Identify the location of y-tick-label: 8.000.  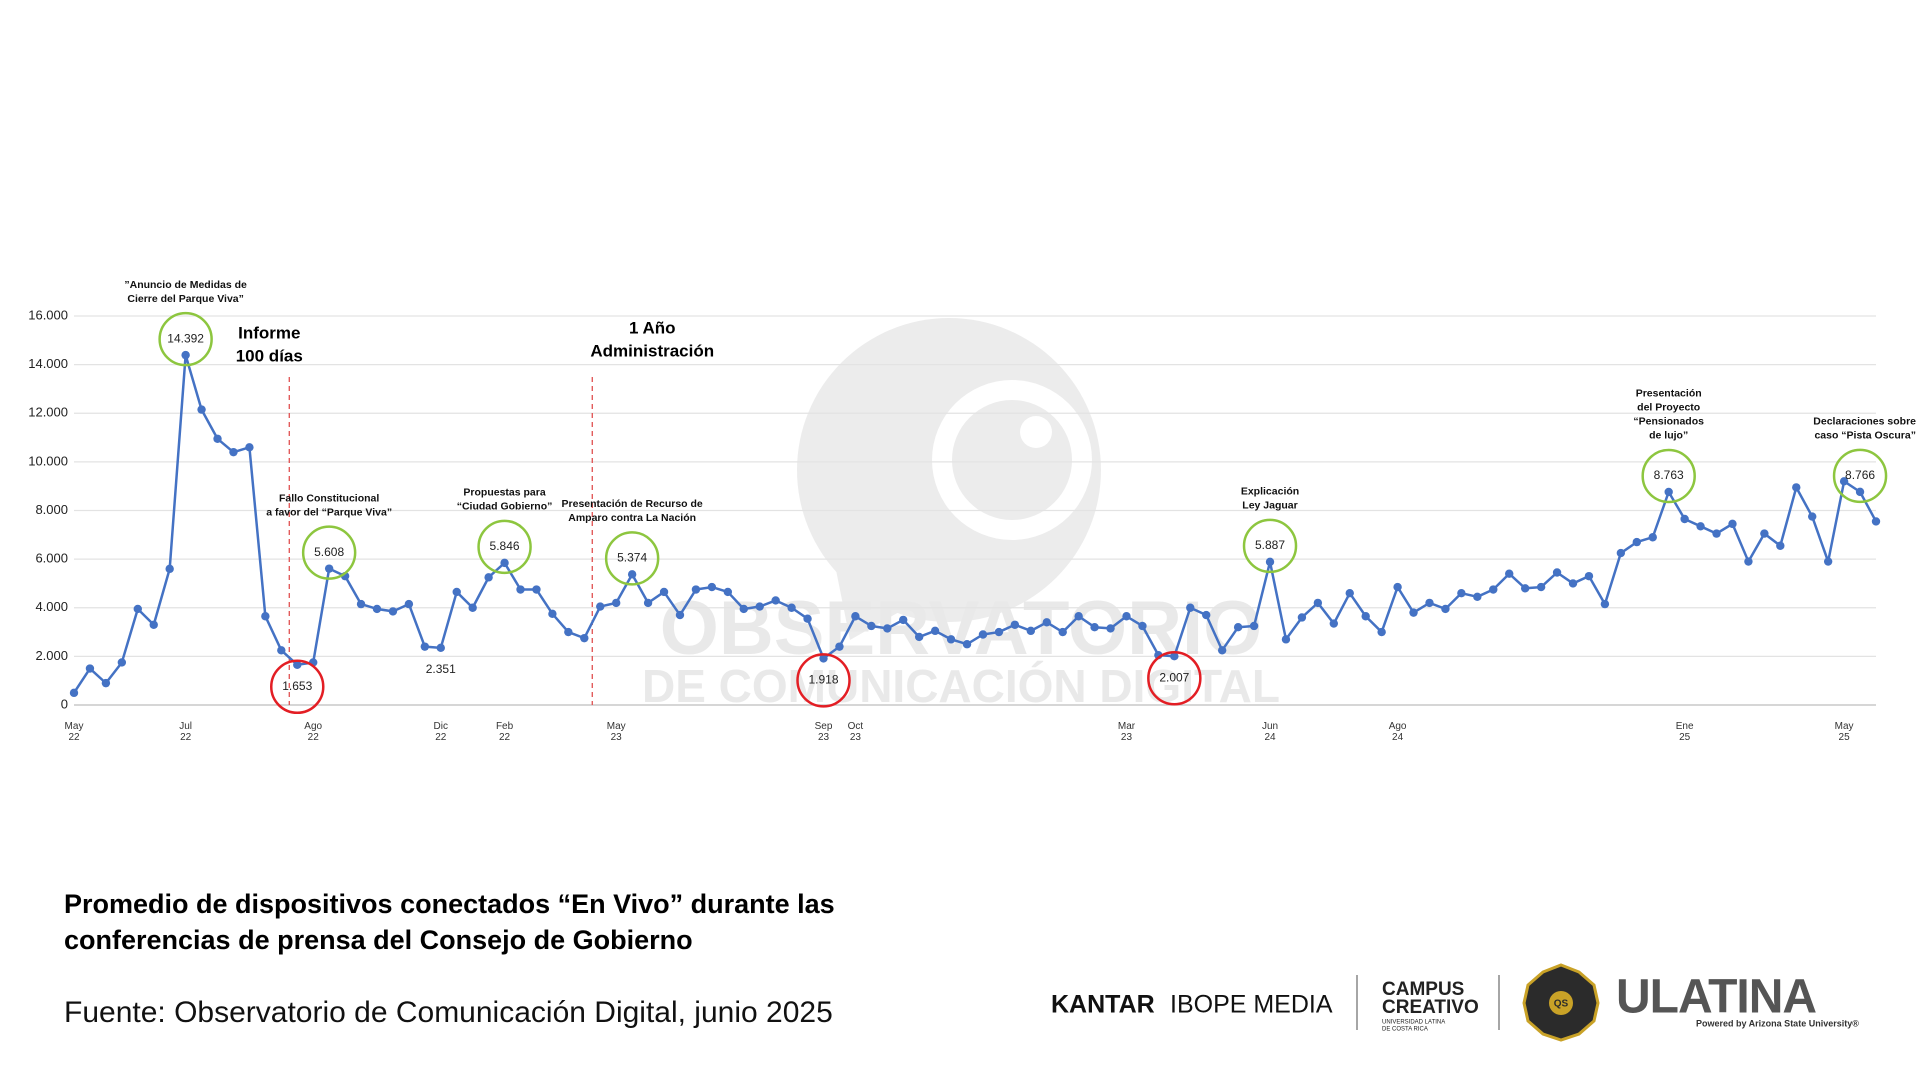
(51, 509).